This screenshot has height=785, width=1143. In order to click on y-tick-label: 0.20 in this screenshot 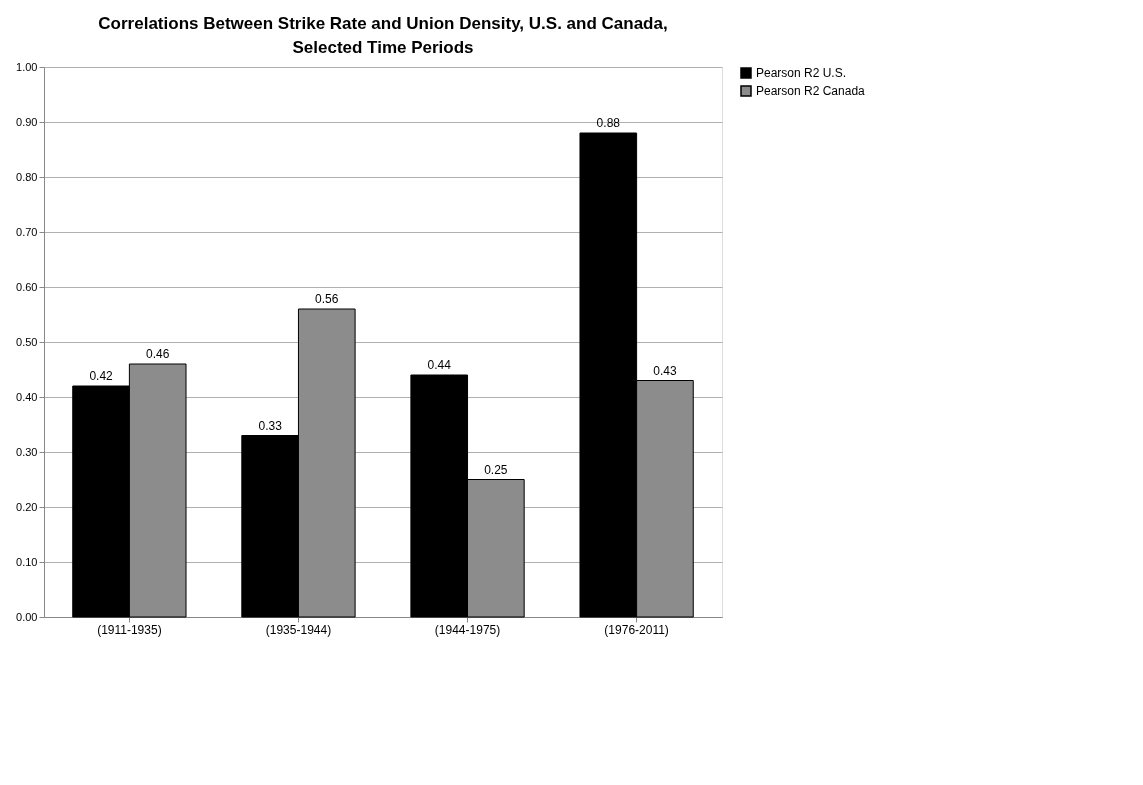, I will do `click(27, 506)`.